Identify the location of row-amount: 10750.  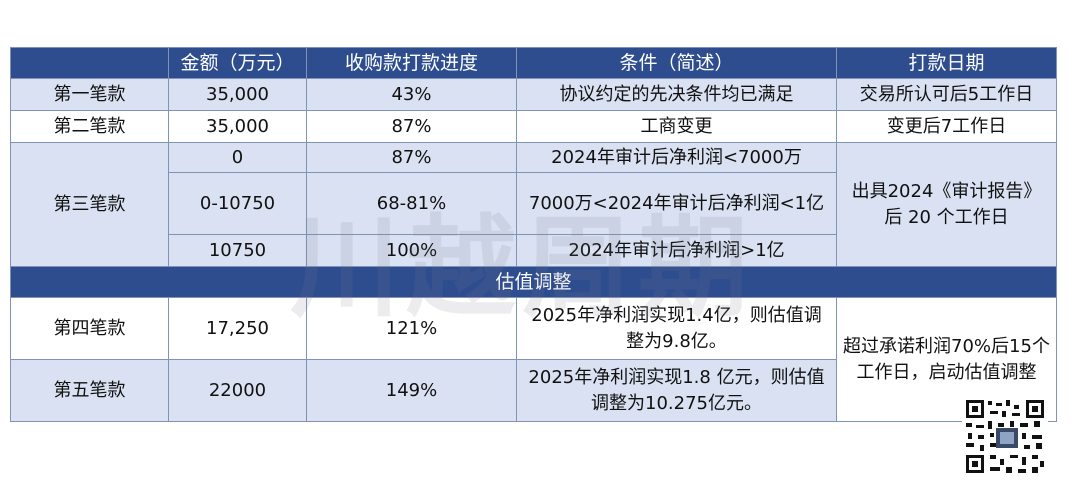
(237, 250).